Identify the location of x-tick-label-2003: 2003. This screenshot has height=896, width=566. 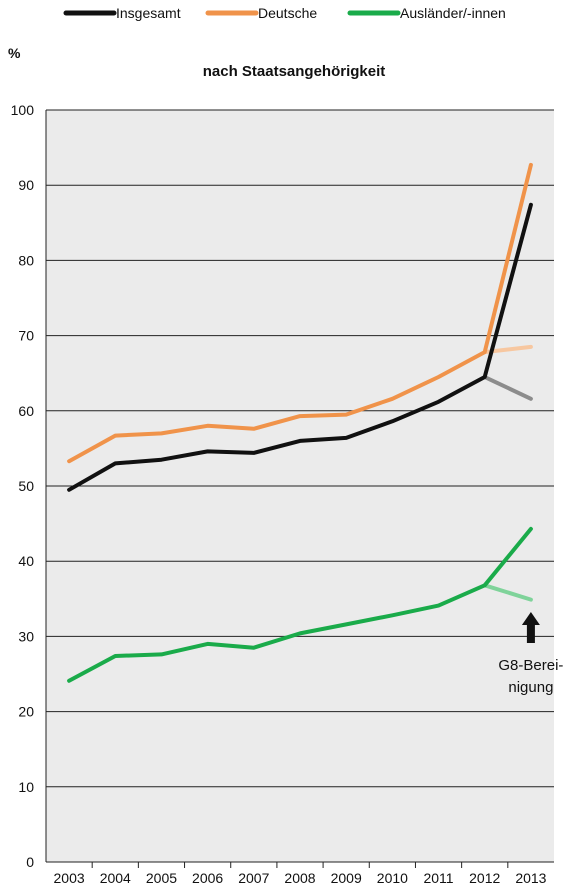
(69, 878).